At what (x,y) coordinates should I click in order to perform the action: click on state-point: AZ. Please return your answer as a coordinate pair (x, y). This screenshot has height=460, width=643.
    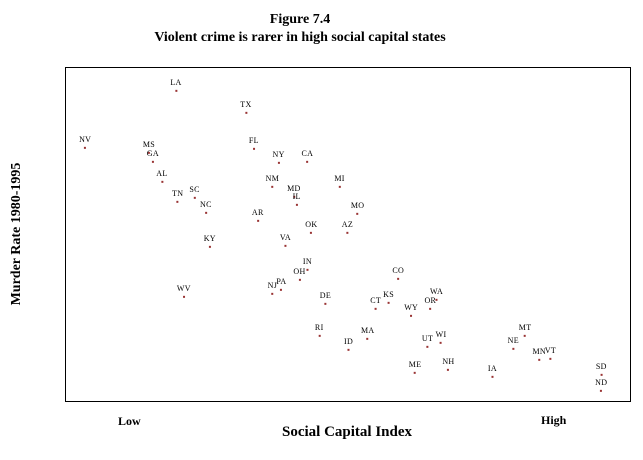
    Looking at the image, I should click on (347, 226).